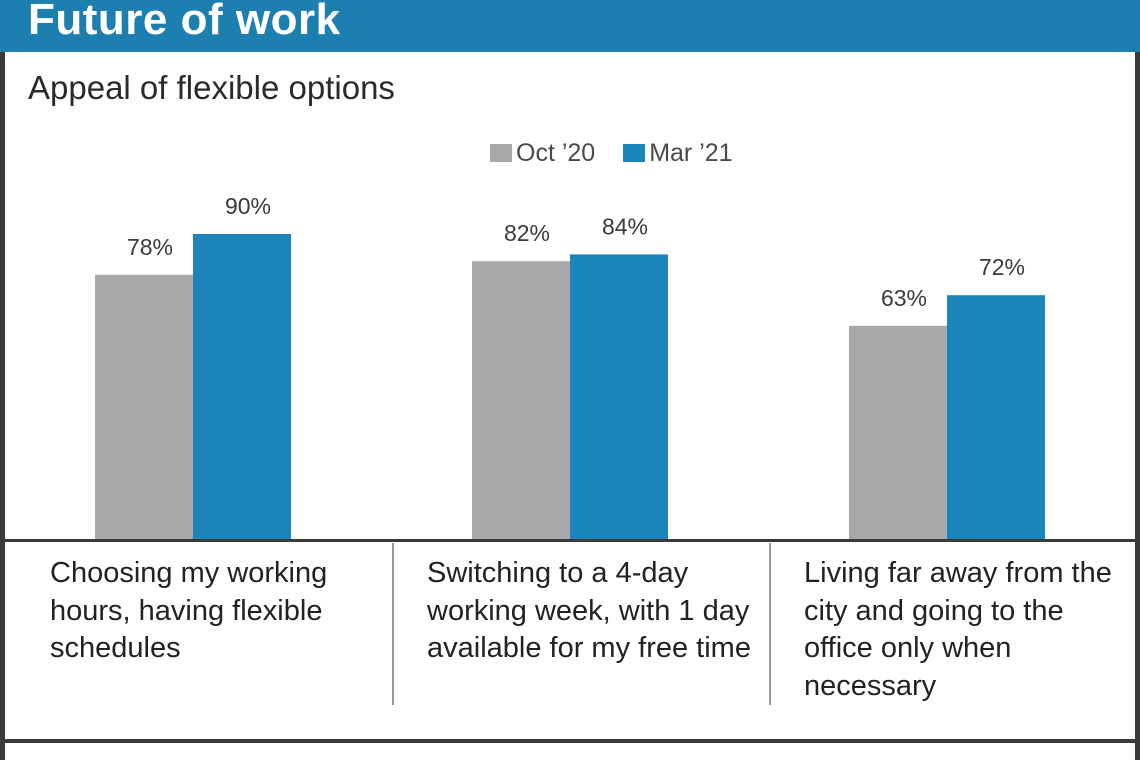 Image resolution: width=1140 pixels, height=760 pixels. I want to click on bar-mar21-4-day-week, so click(619, 397).